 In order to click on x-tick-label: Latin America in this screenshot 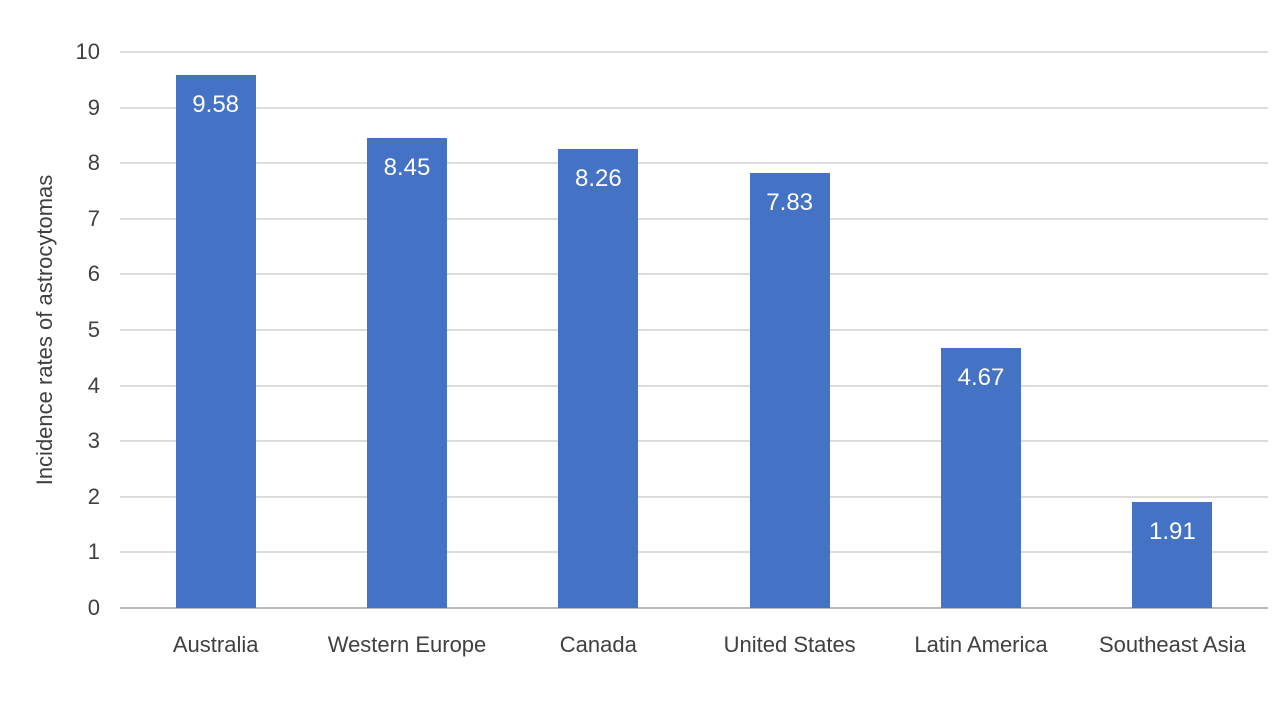, I will do `click(981, 644)`.